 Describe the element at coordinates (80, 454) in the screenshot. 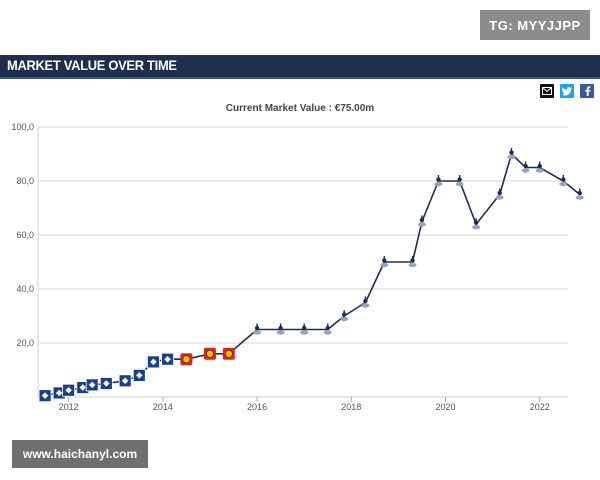

I see `watermark-bottom: www.haichanyl.com` at that location.